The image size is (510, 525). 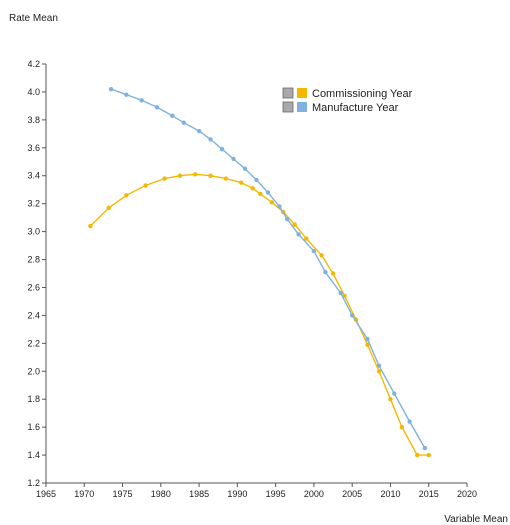 I want to click on x-tick-label: 2015, so click(x=429, y=494).